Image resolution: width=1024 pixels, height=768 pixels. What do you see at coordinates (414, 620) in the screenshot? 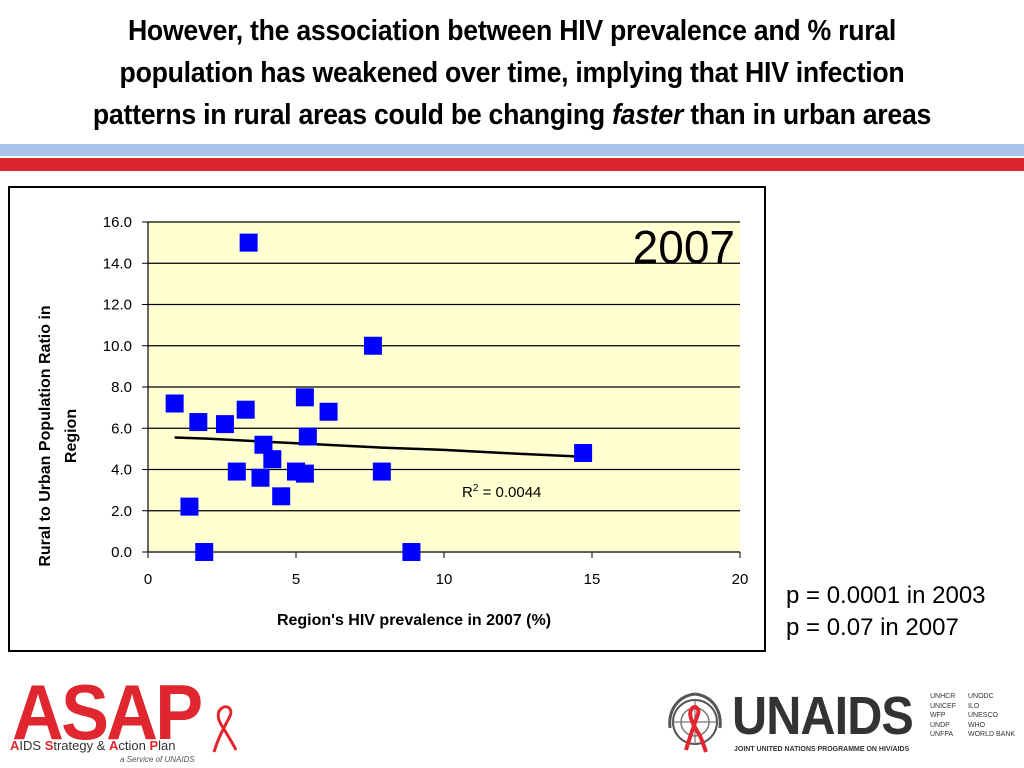
I see `x-axis-label: Region's HIV prevalence in 2007 (%)` at bounding box center [414, 620].